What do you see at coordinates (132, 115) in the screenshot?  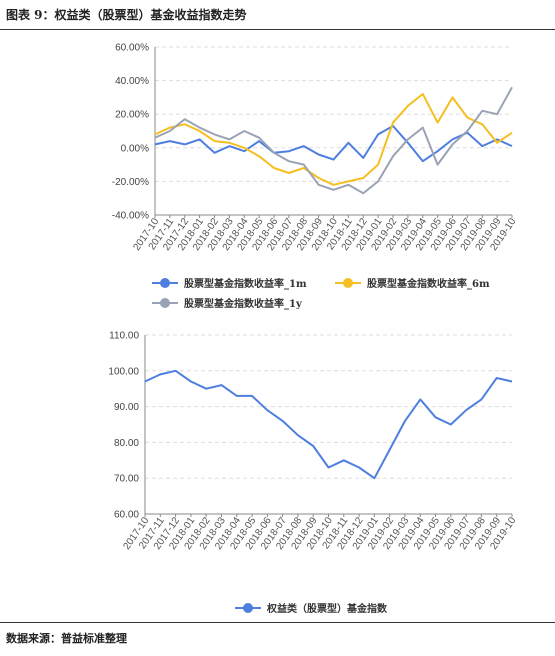 I see `y-tick-label: 20.00%` at bounding box center [132, 115].